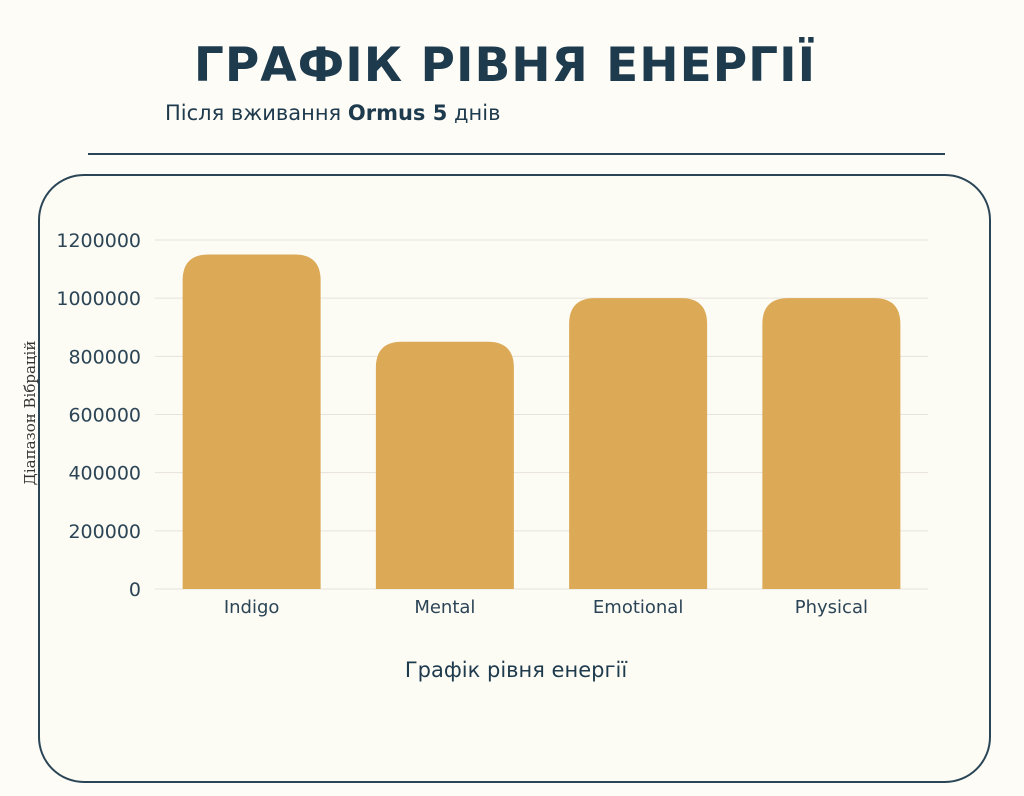 Image resolution: width=1024 pixels, height=796 pixels. What do you see at coordinates (104, 357) in the screenshot?
I see `y-tick-label: 800000` at bounding box center [104, 357].